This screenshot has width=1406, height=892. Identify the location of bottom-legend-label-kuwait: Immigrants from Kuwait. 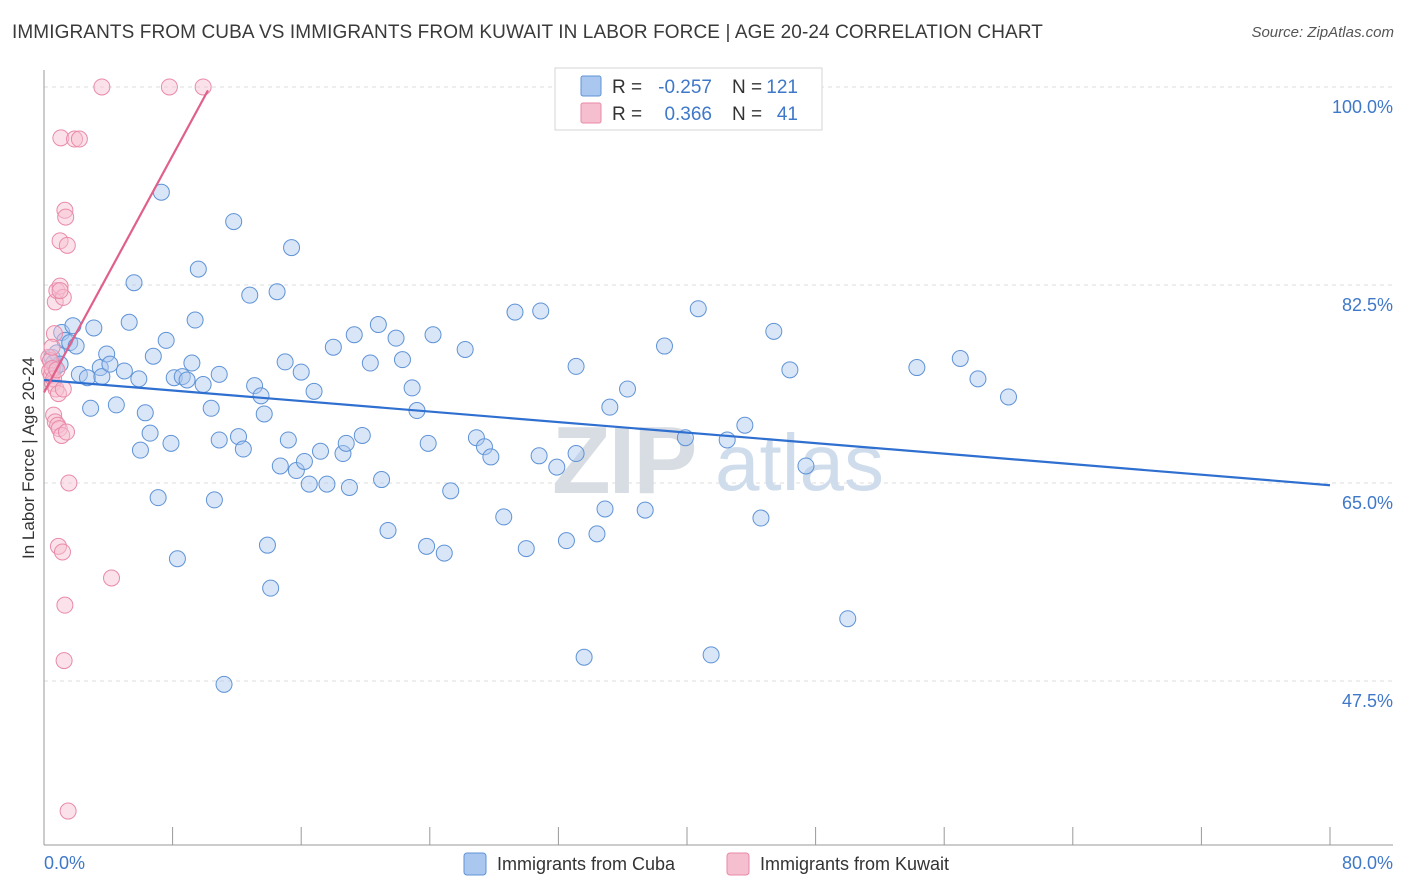
(854, 864).